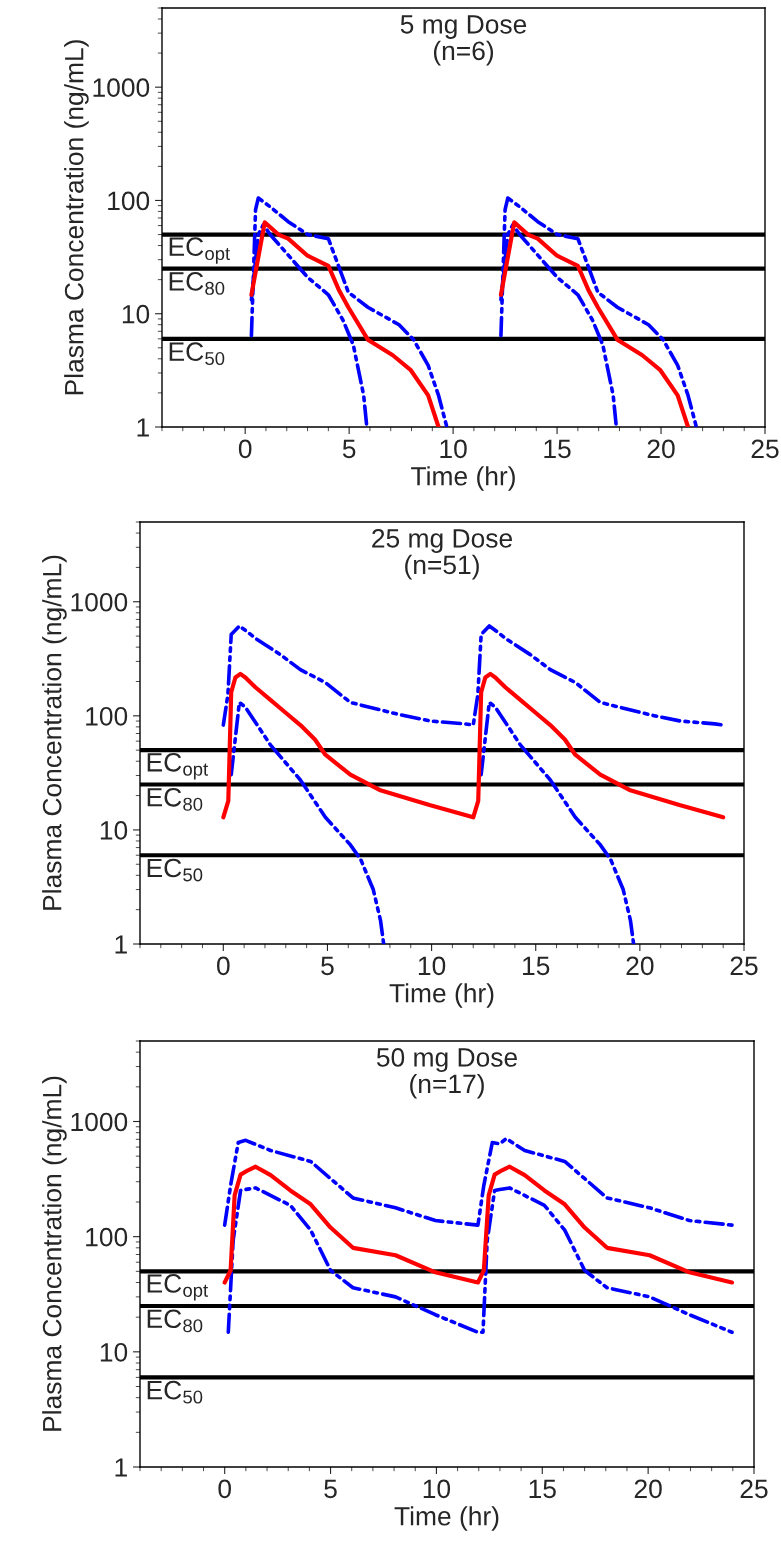  I want to click on text: 25 mg Dose (n=51), so click(442, 554).